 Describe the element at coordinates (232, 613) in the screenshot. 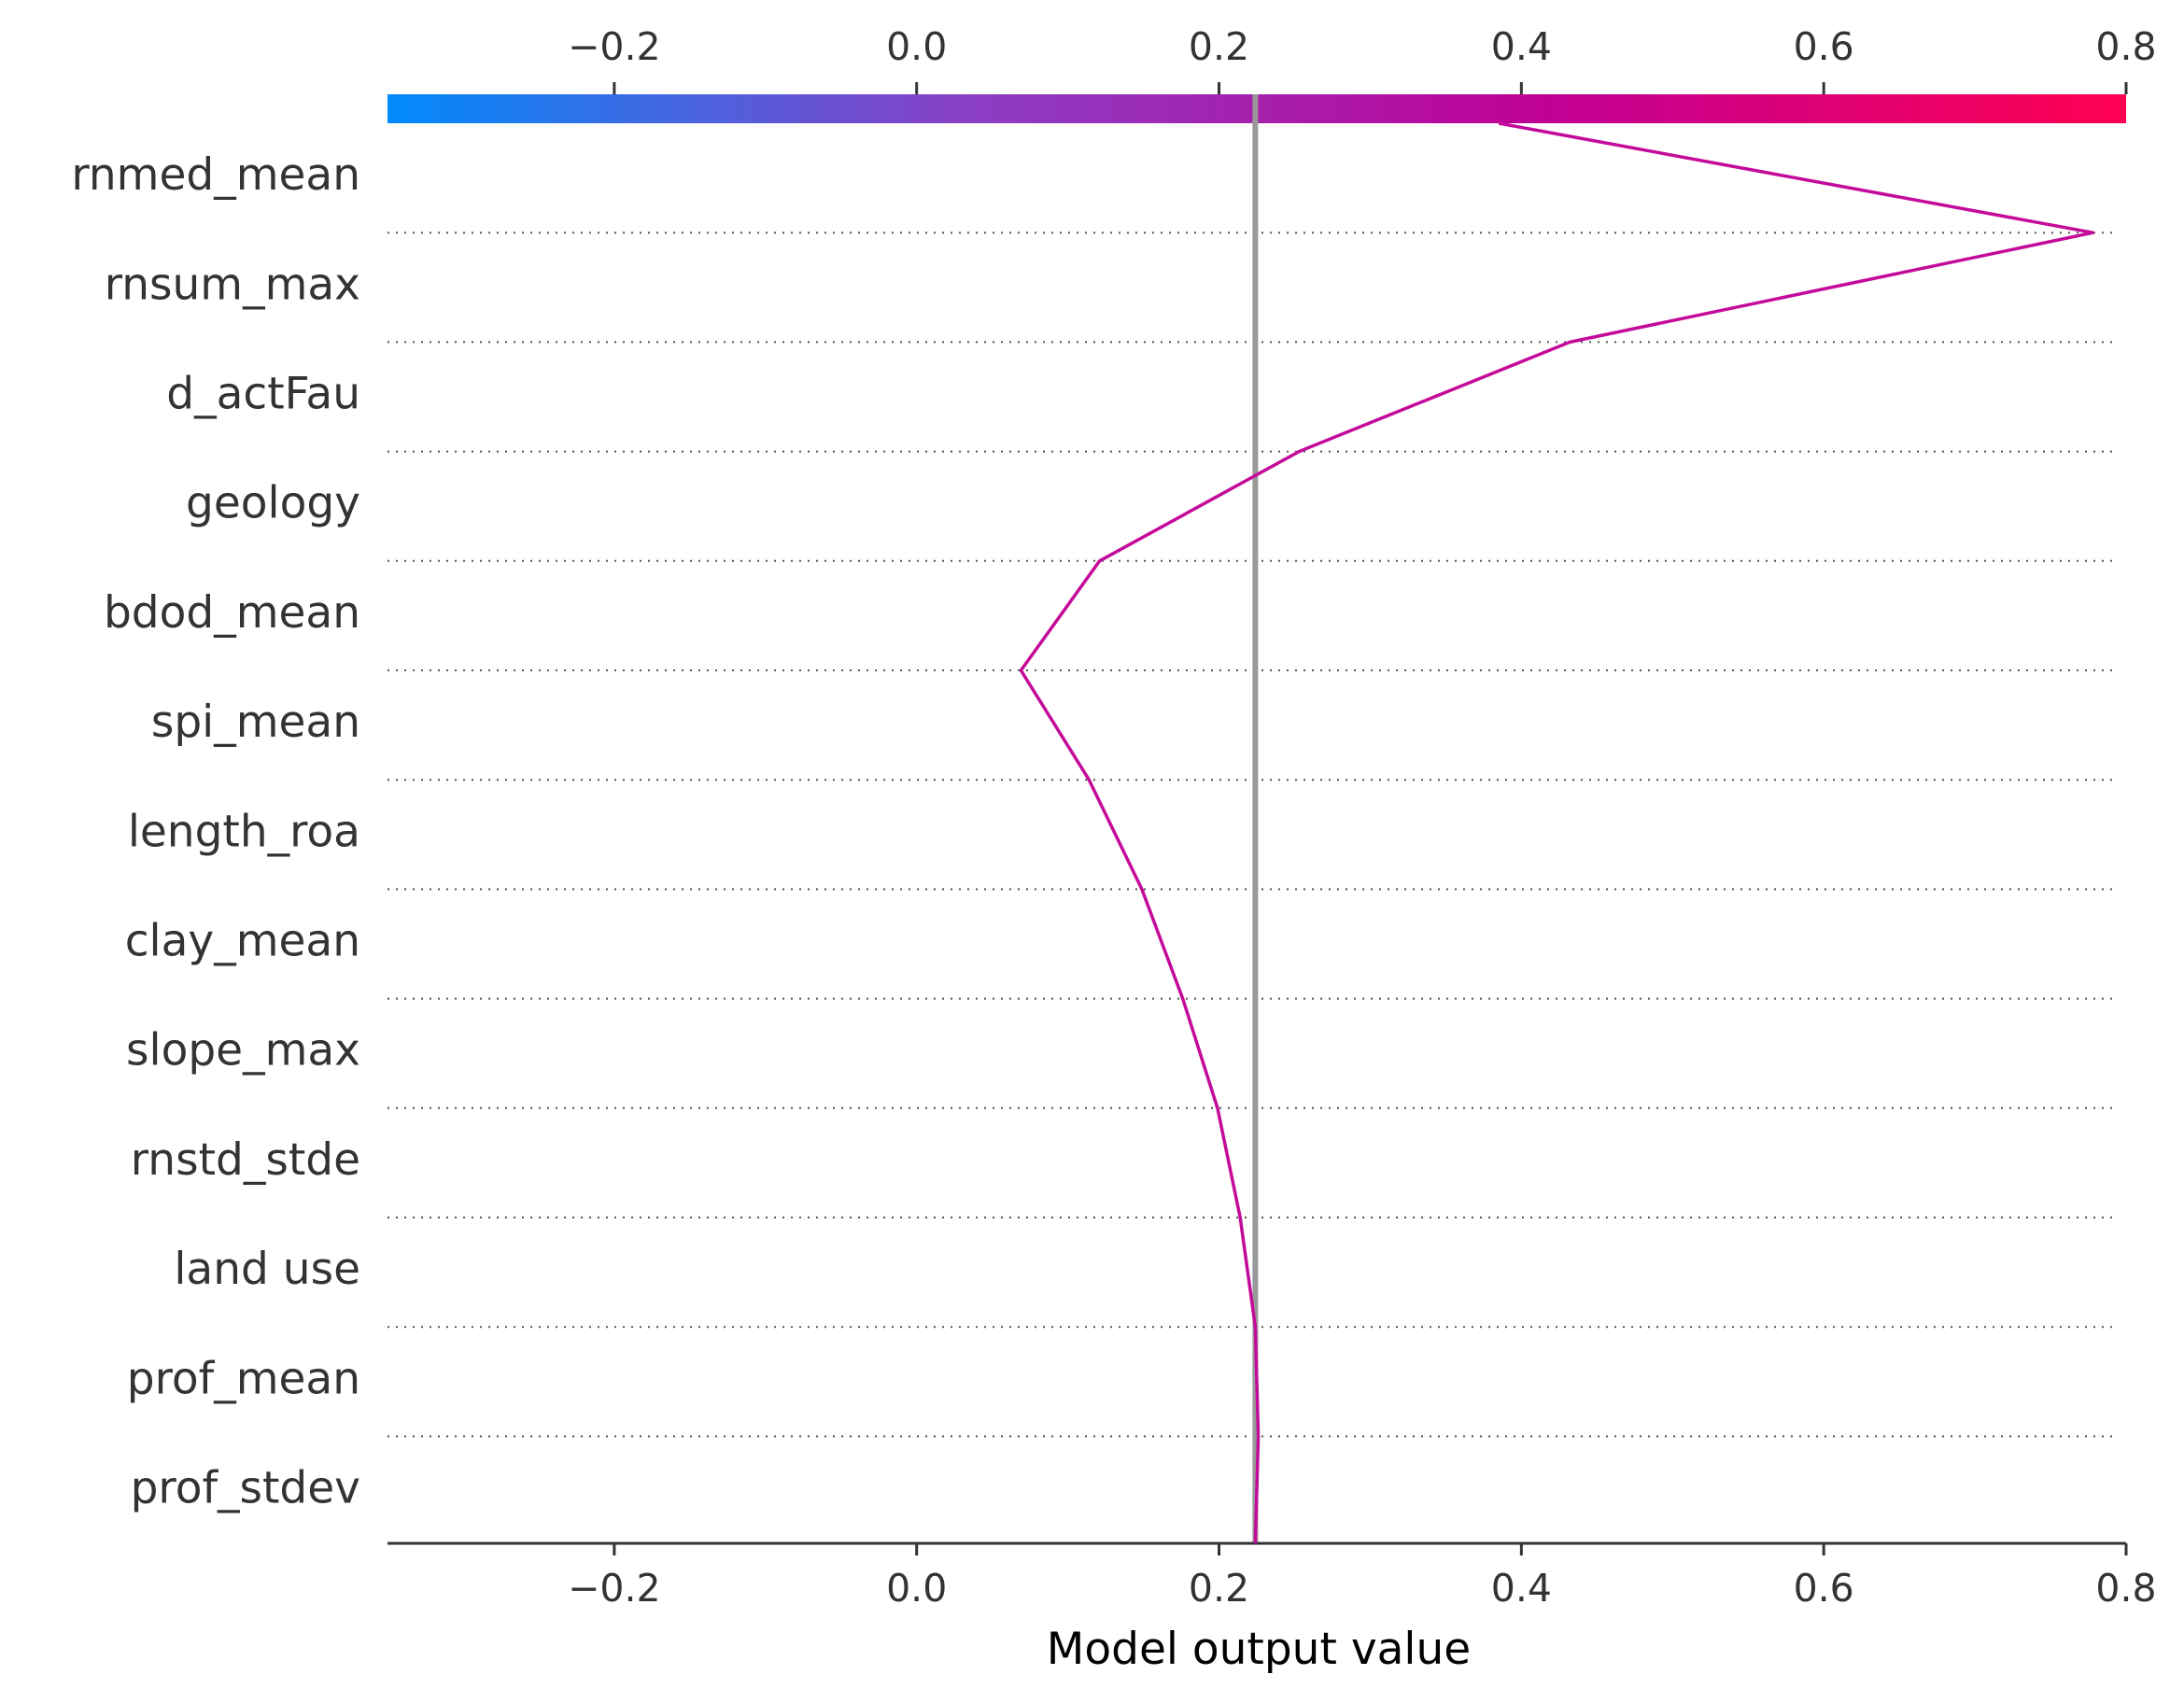

I see `feature-label: bdod_mean` at that location.